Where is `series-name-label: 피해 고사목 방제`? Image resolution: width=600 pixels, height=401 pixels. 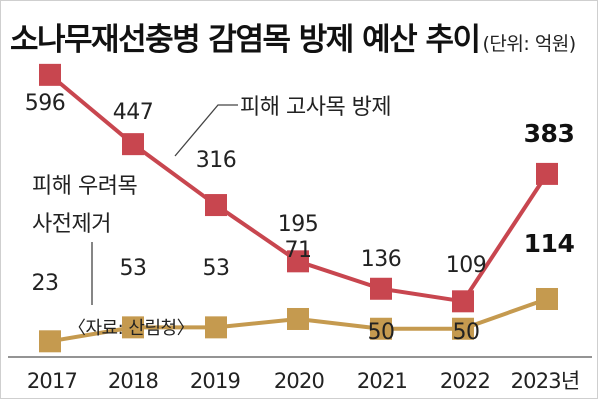 series-name-label: 피해 고사목 방제 is located at coordinates (315, 107).